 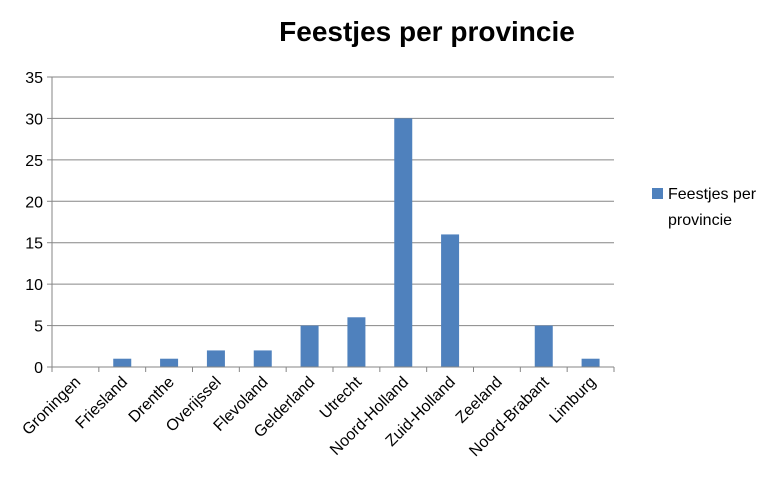 I want to click on legend-label-line: Feestjes per, so click(x=712, y=194).